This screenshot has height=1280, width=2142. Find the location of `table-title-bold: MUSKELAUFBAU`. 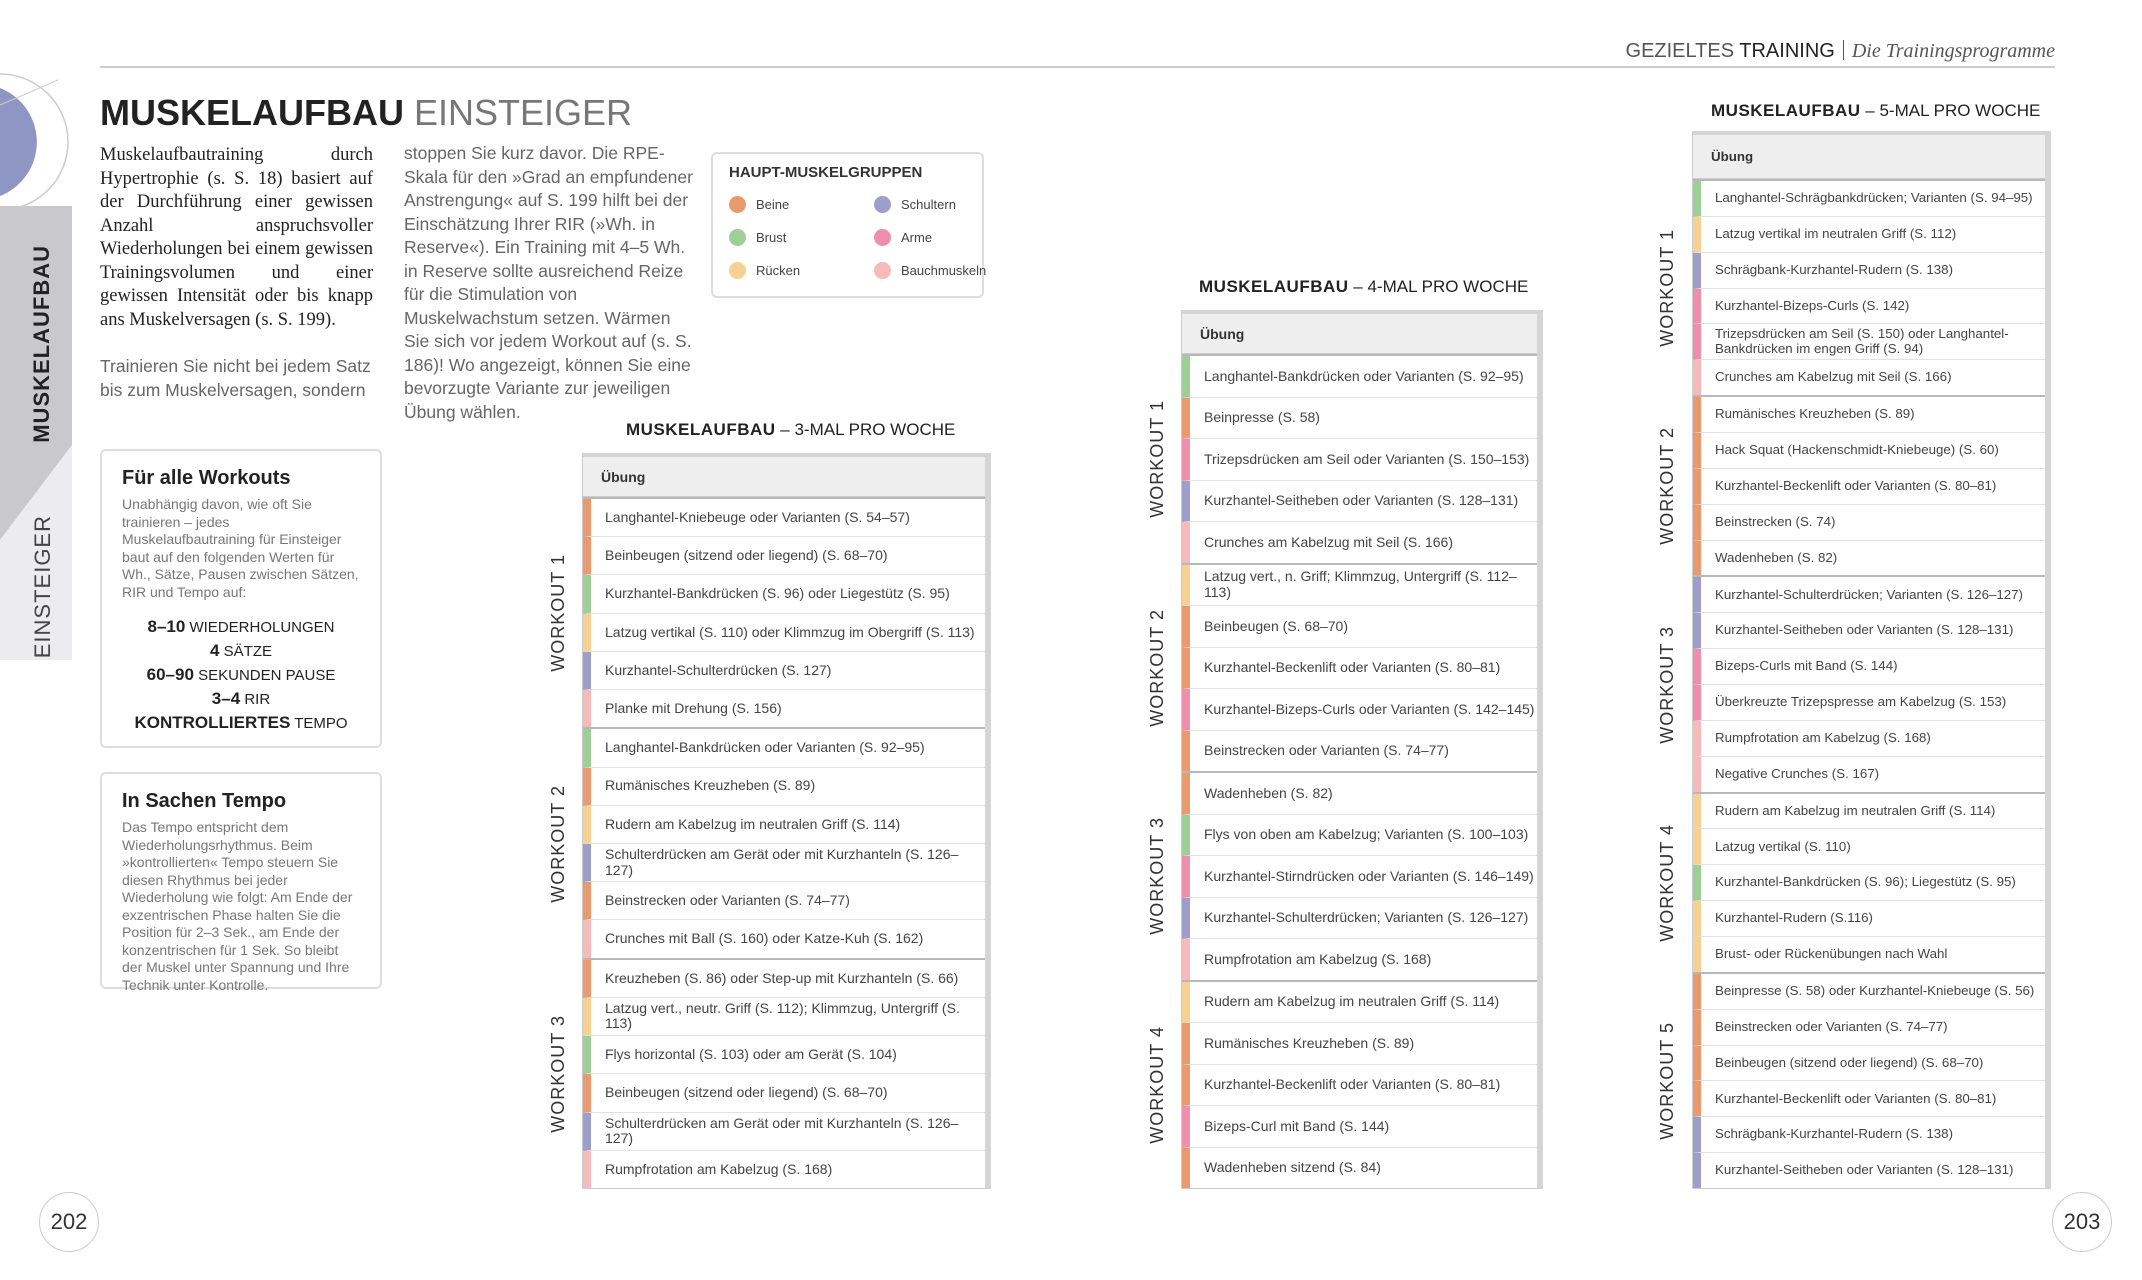

table-title-bold: MUSKELAUFBAU is located at coordinates (1274, 286).